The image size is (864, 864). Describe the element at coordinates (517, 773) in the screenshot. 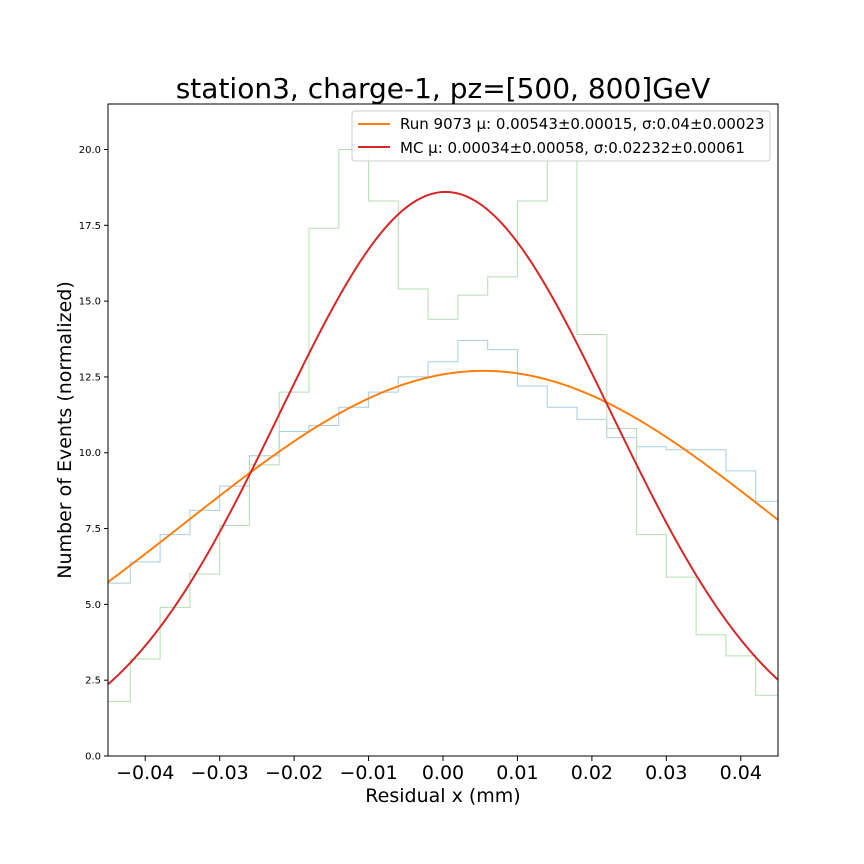

I see `x-tick-label: 0.01` at that location.